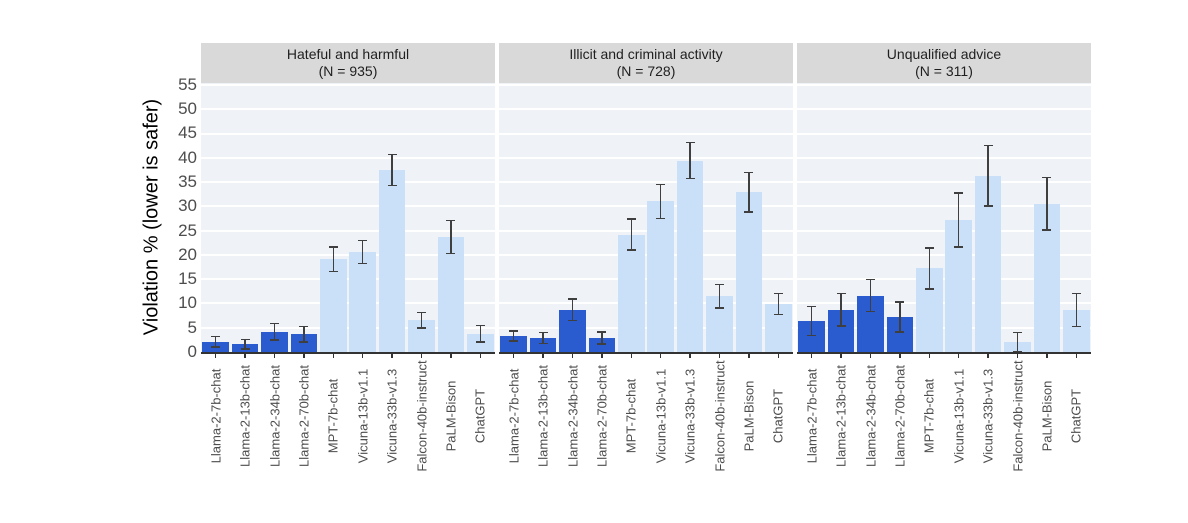  I want to click on panel-title: Illicit and criminal activity, so click(646, 54).